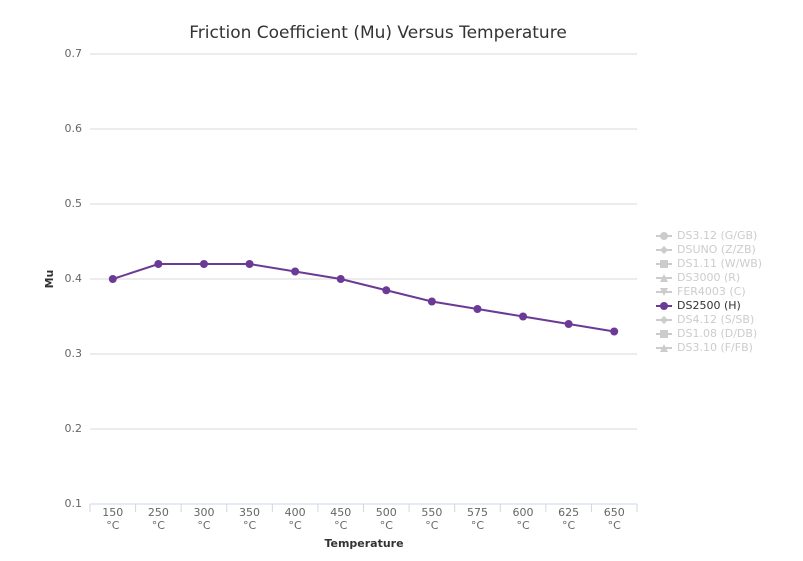 The image size is (803, 561). Describe the element at coordinates (431, 519) in the screenshot. I see `x-tick-label: 550 °C` at that location.